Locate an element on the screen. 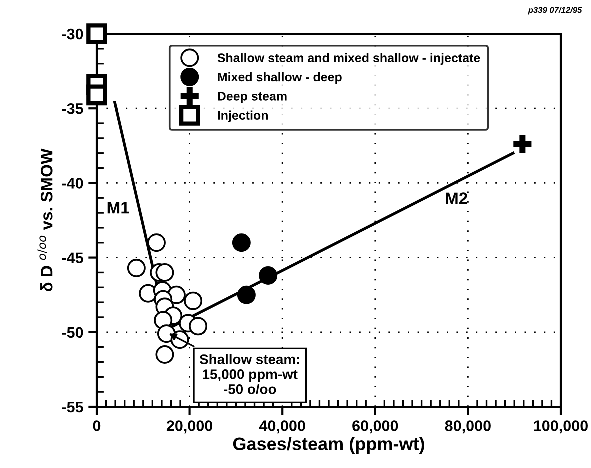 The height and width of the screenshot is (468, 591). text: p339 07/12/95 is located at coordinates (555, 11).